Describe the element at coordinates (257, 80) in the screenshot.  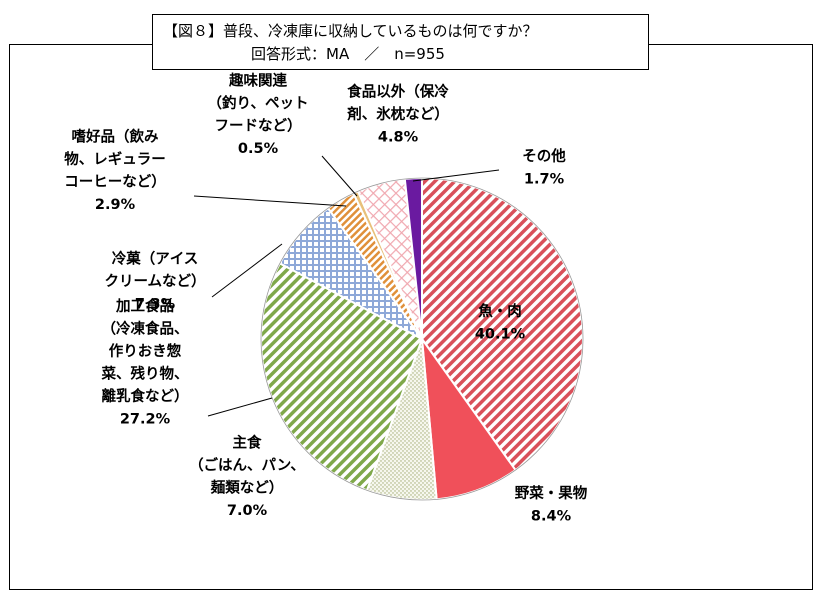
I see `slice-label-line: 趣味関連` at that location.